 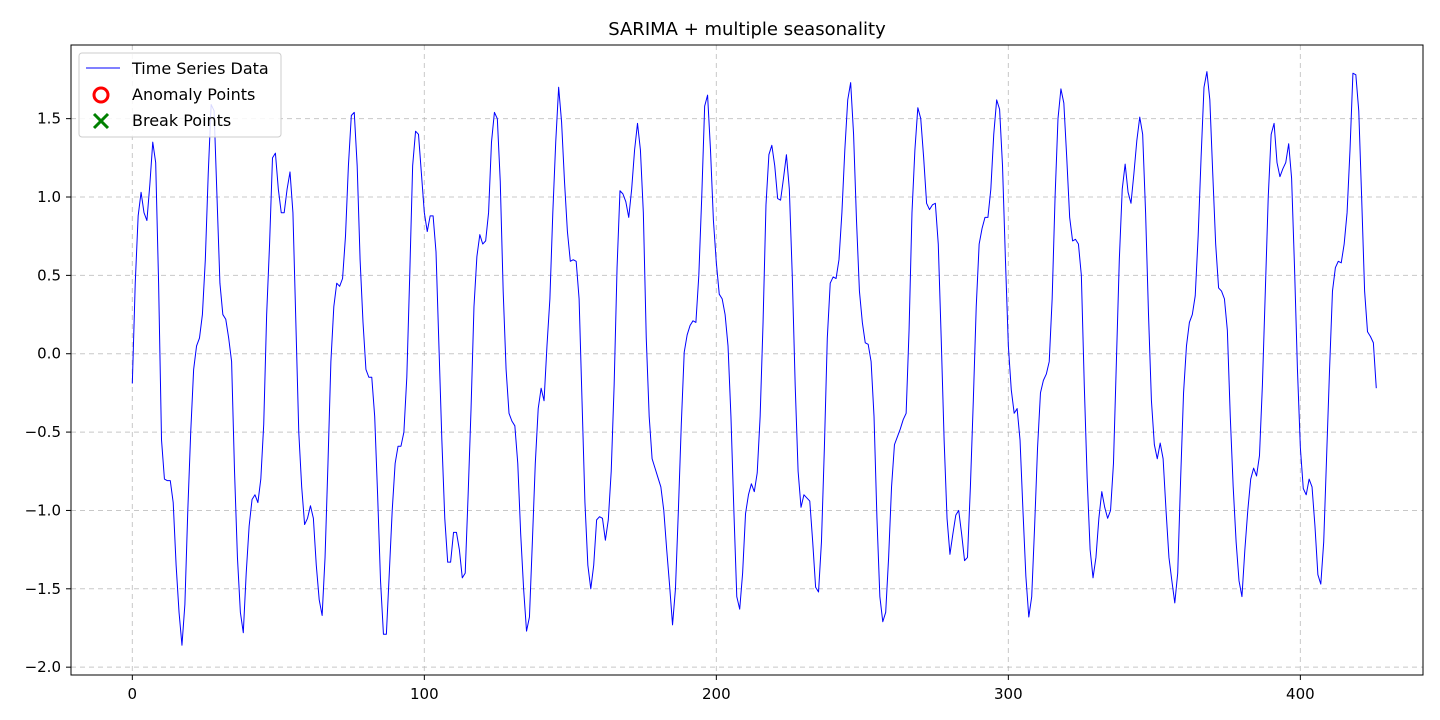 What do you see at coordinates (1008, 694) in the screenshot?
I see `x-tick-label: 300` at bounding box center [1008, 694].